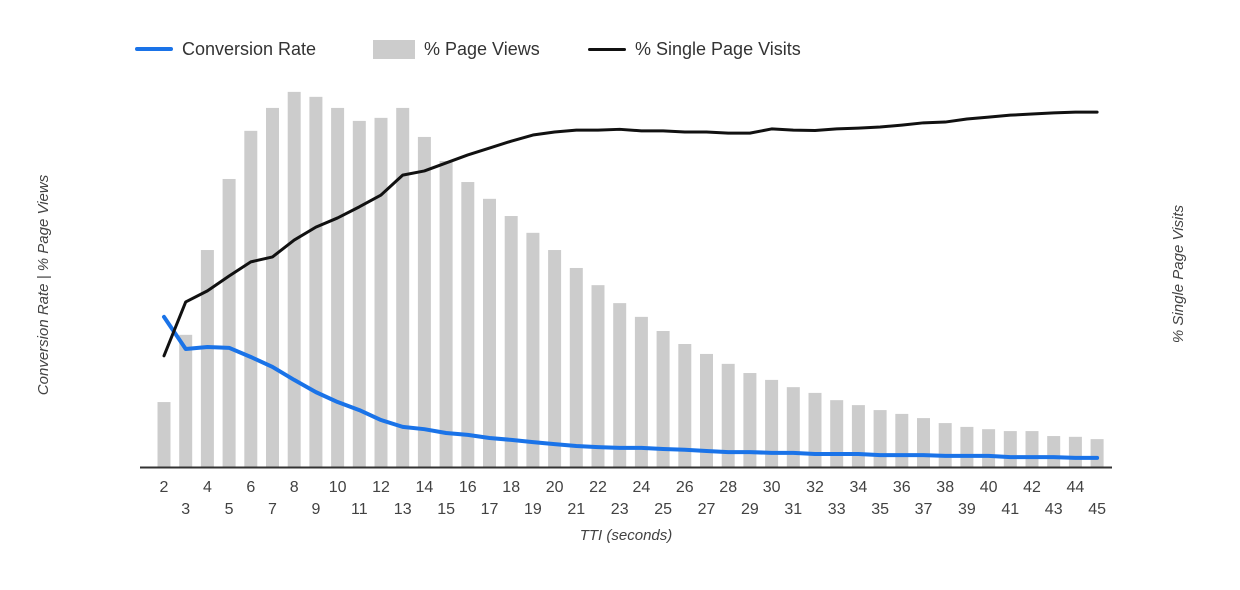 This screenshot has height=590, width=1240. Describe the element at coordinates (750, 509) in the screenshot. I see `x-tick-label: 29` at that location.